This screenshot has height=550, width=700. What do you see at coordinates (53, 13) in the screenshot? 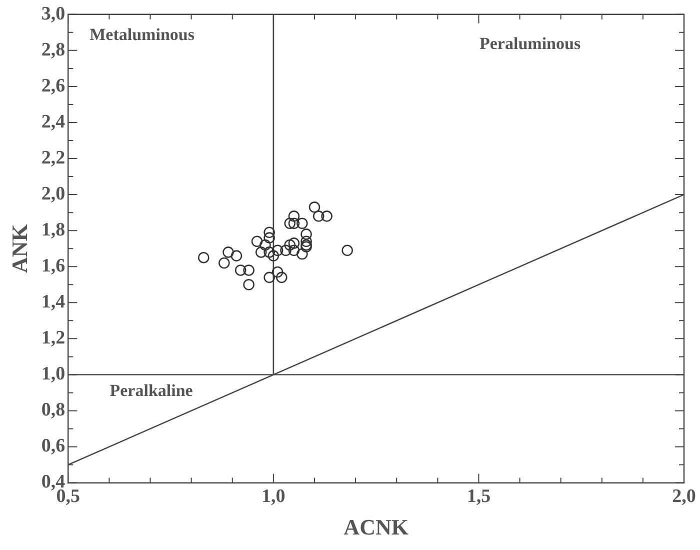
I see `y-tick-label: 3,0` at bounding box center [53, 13].